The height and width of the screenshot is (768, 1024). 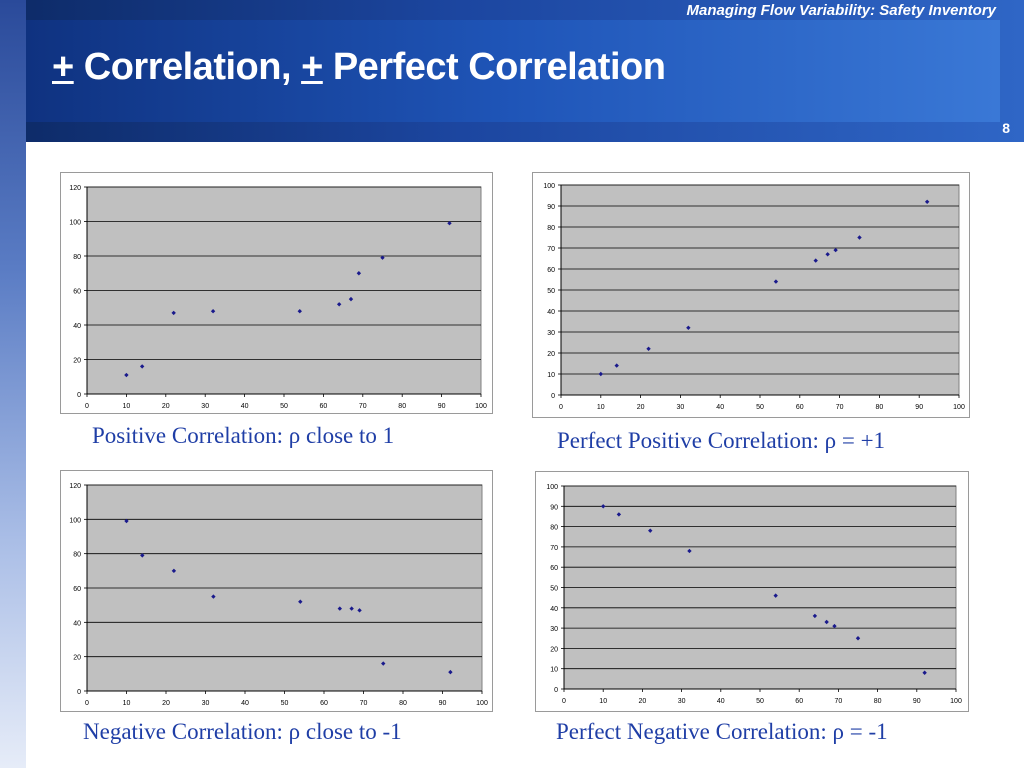 What do you see at coordinates (63, 67) in the screenshot?
I see `title-plus-minus-1: +` at bounding box center [63, 67].